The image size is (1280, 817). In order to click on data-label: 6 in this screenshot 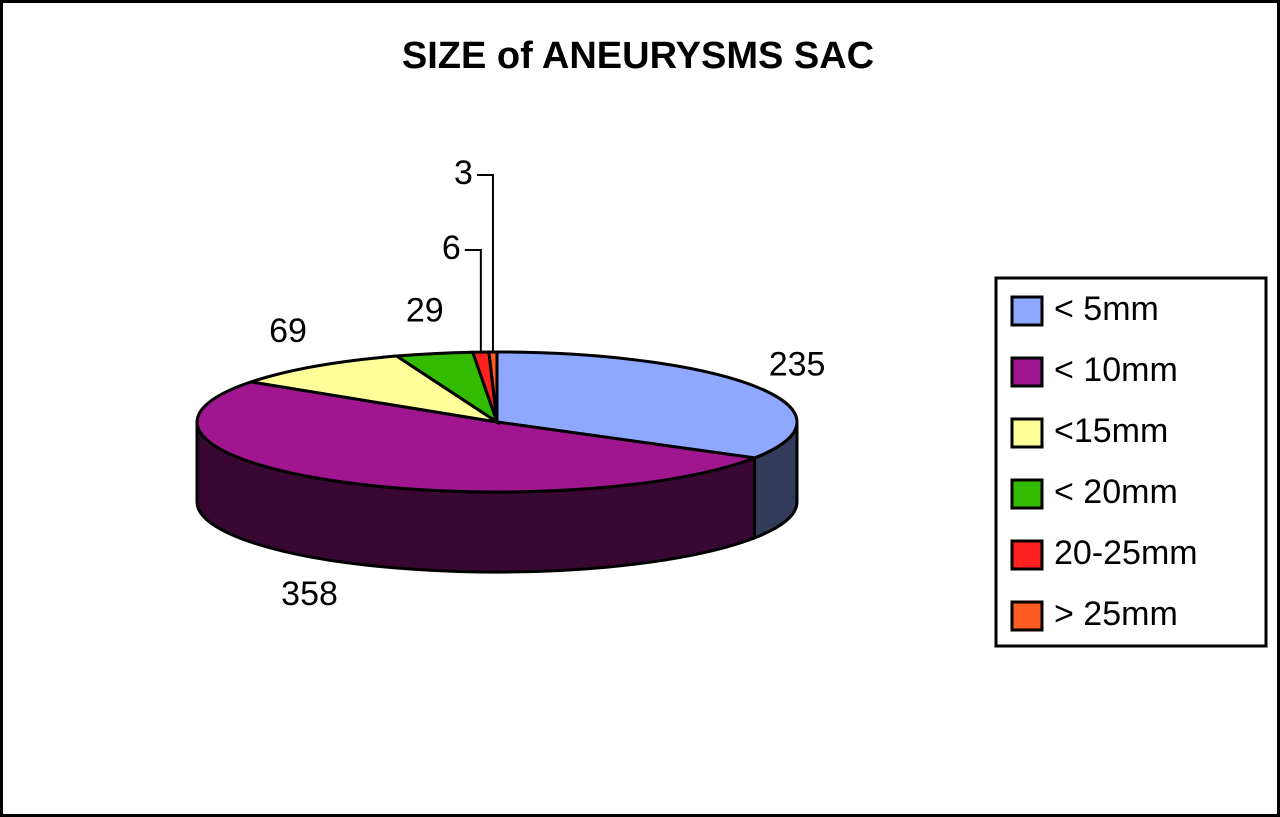, I will do `click(451, 248)`.